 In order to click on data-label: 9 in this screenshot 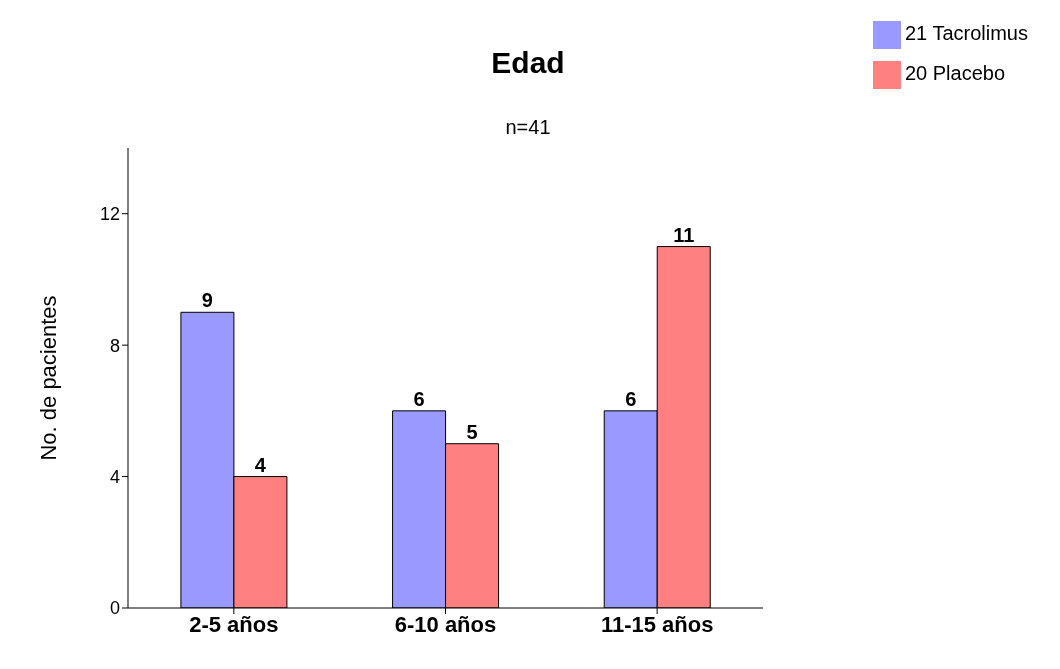, I will do `click(207, 300)`.